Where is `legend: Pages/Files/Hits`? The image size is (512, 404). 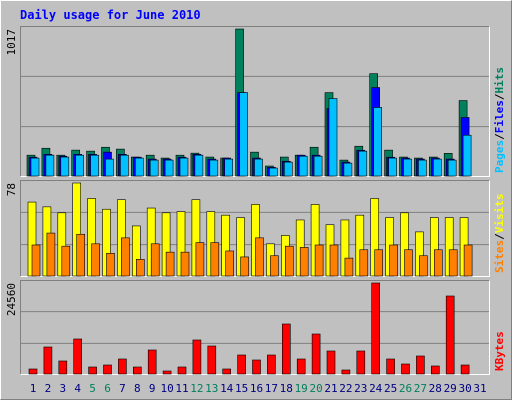
legend: Pages/Files/Hits is located at coordinates (499, 120).